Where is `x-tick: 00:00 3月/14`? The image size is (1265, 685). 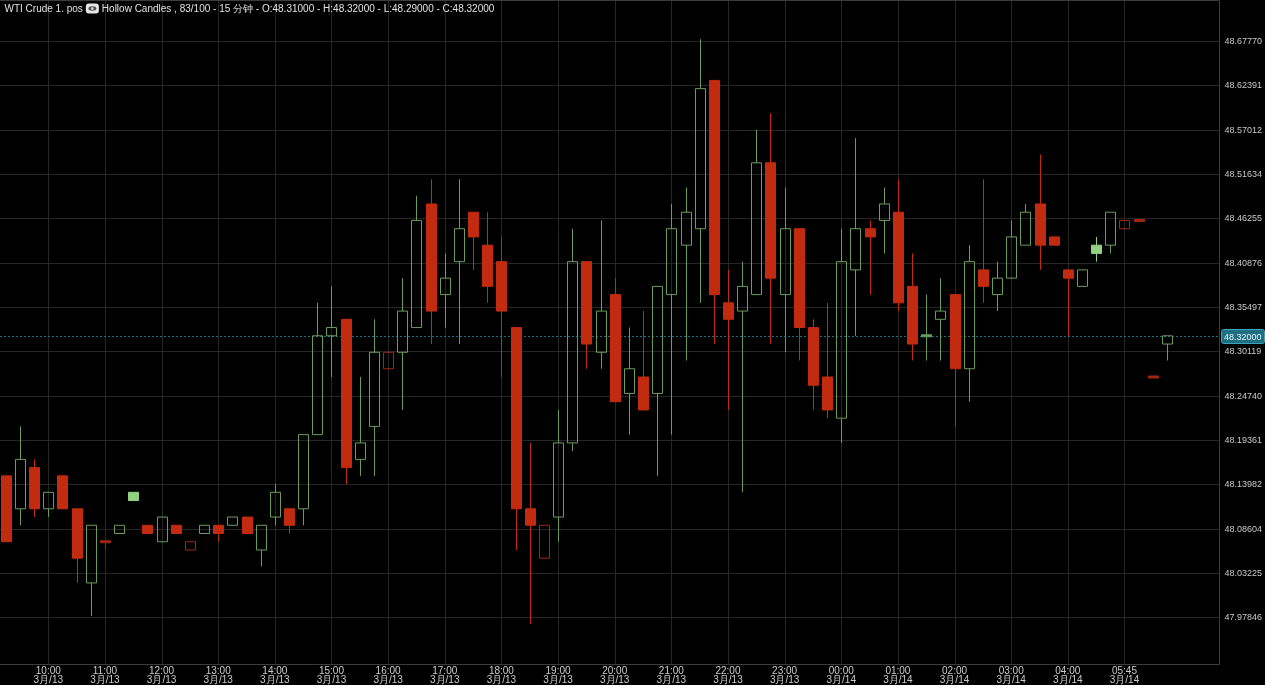
x-tick: 00:00 3月/14 is located at coordinates (841, 674).